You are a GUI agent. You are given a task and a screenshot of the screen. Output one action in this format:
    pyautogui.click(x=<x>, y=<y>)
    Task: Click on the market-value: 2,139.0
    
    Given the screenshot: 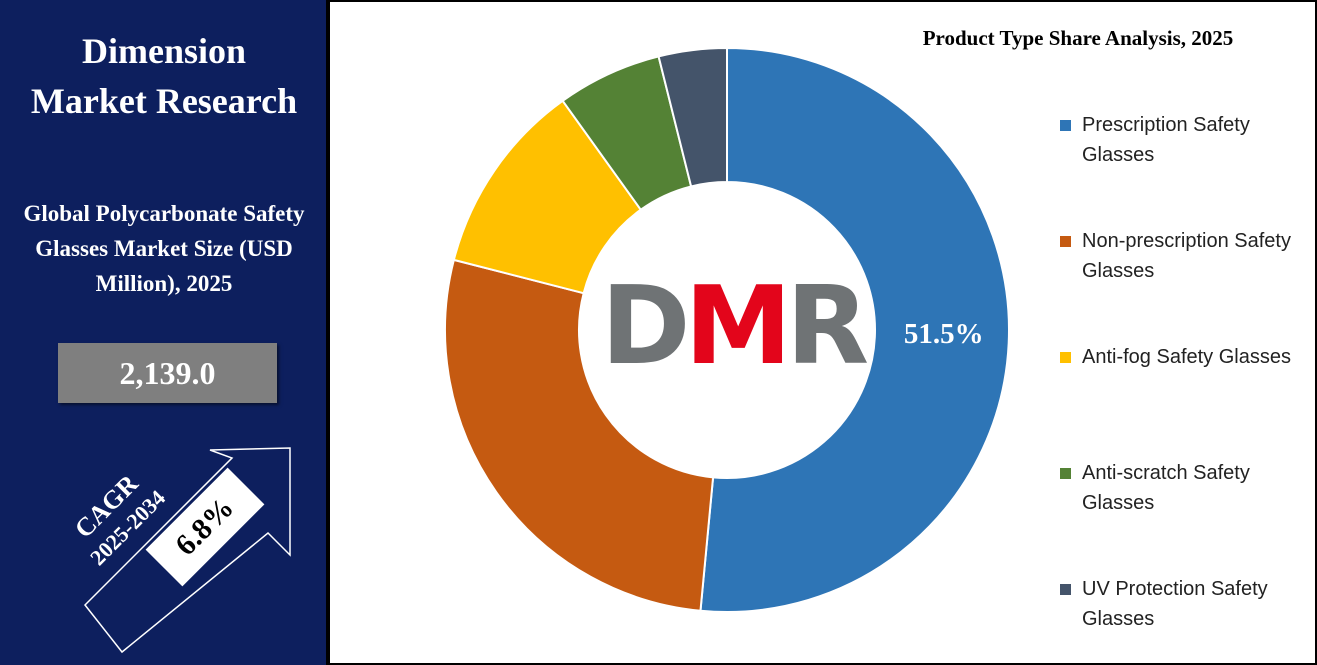 What is the action you would take?
    pyautogui.click(x=167, y=373)
    